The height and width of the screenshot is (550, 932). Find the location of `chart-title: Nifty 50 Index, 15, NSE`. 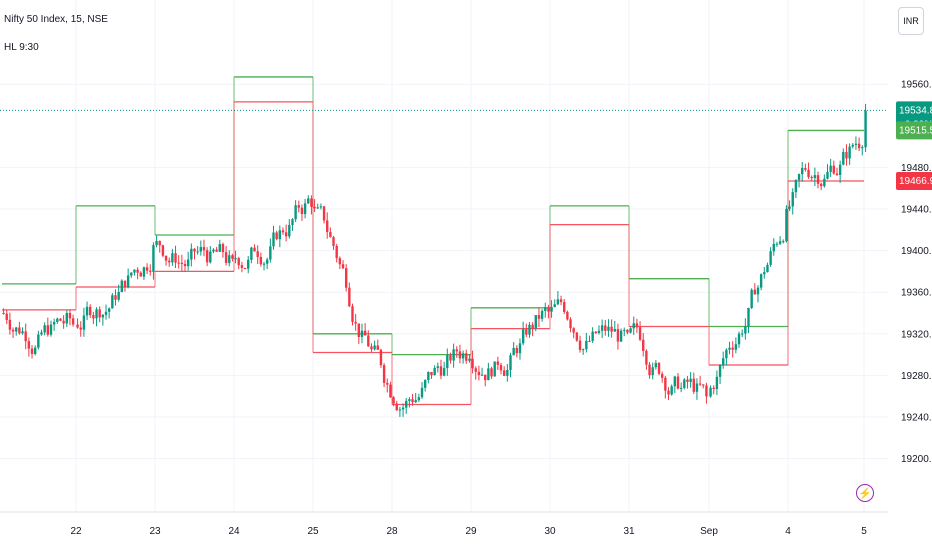

chart-title: Nifty 50 Index, 15, NSE is located at coordinates (56, 19).